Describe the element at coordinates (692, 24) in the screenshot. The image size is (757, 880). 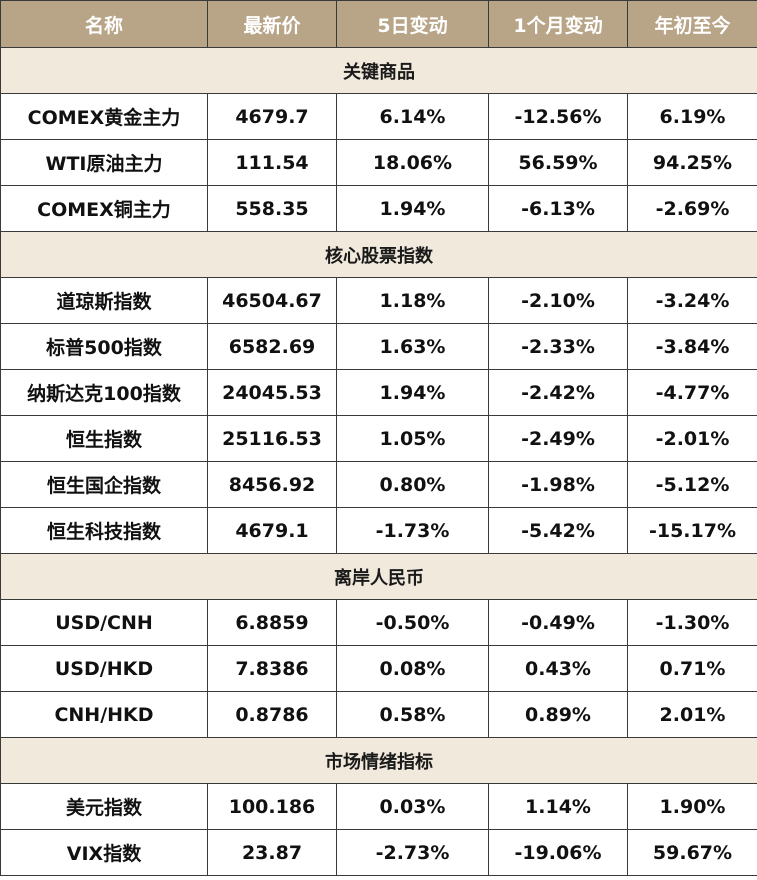
I see `header-ytd: 年初至今` at that location.